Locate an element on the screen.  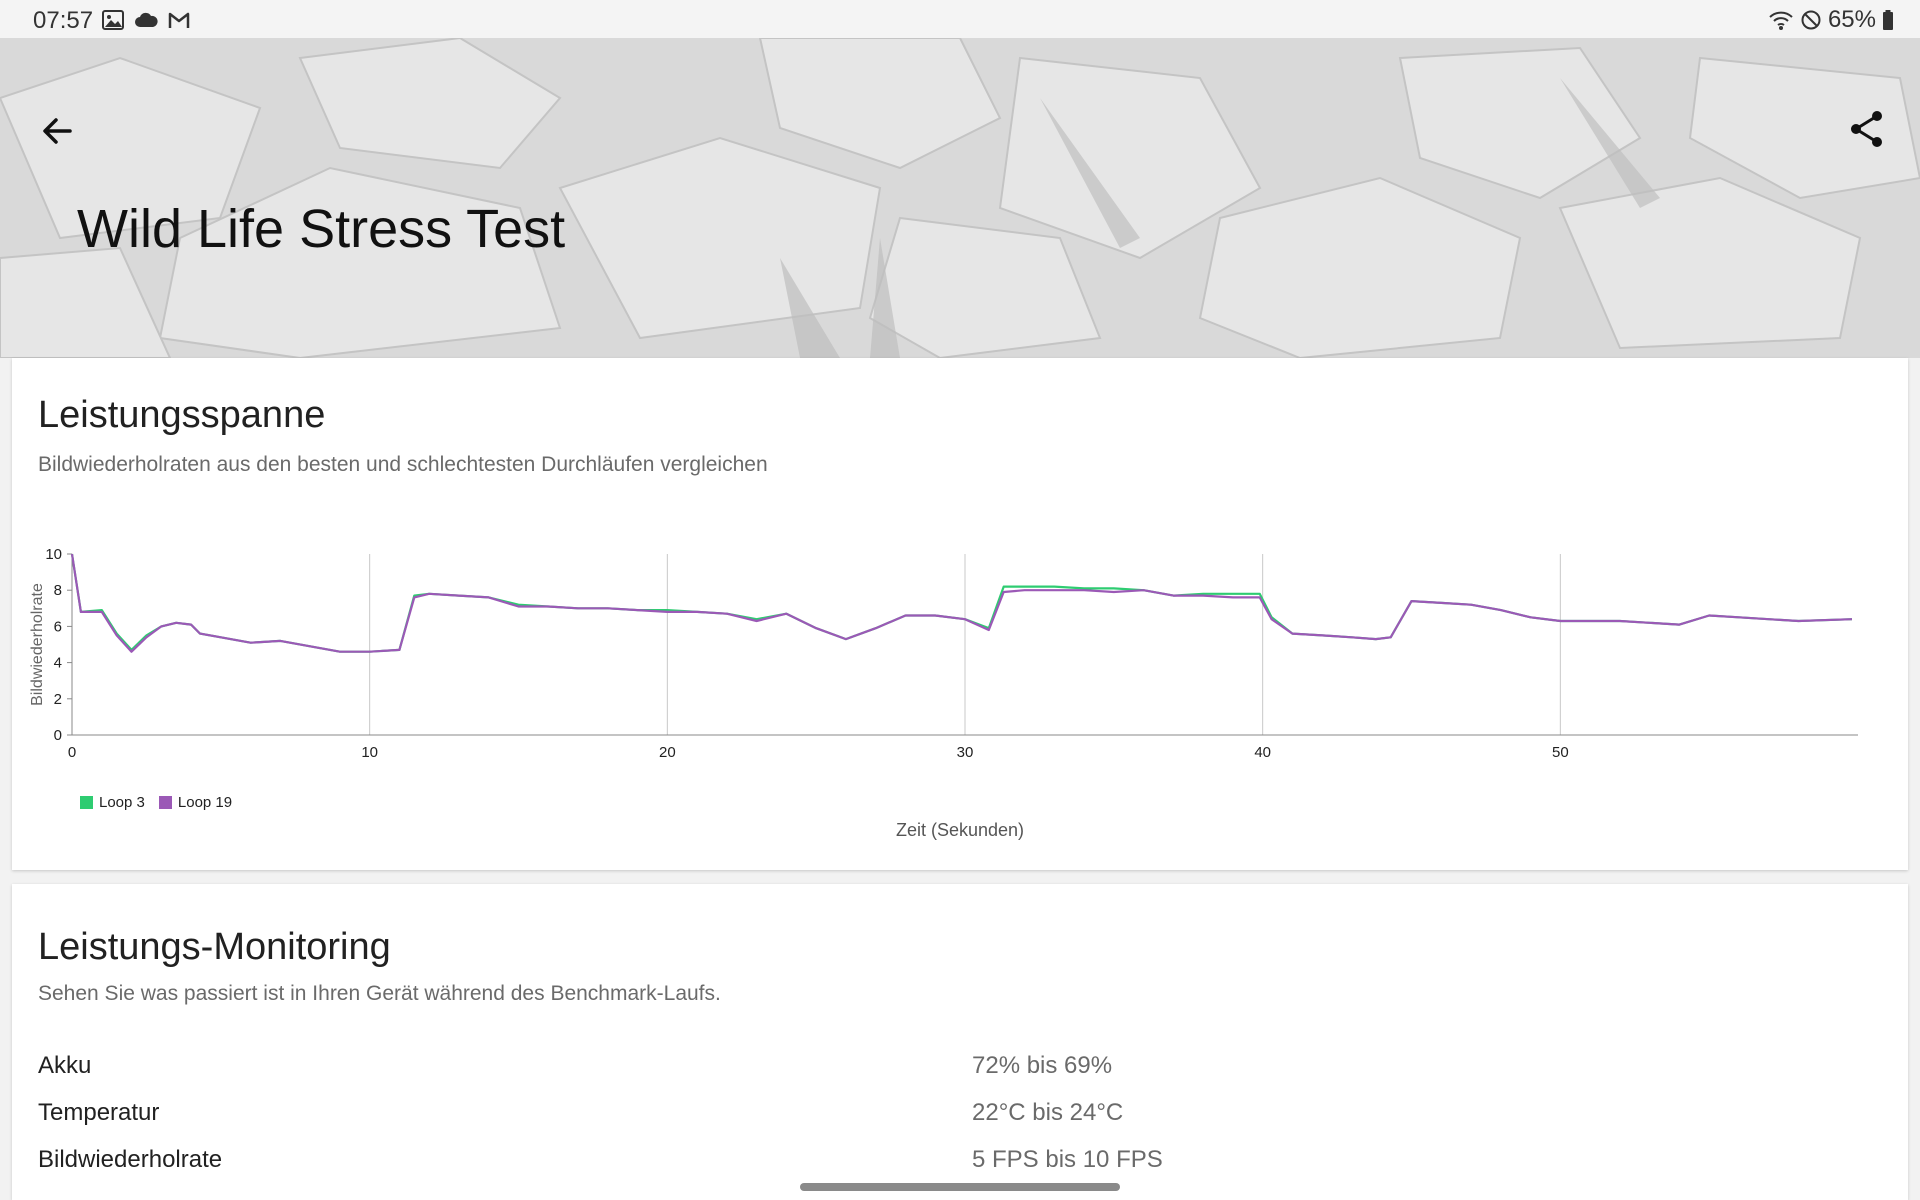
metric-label: Temperatur is located at coordinates (99, 1112).